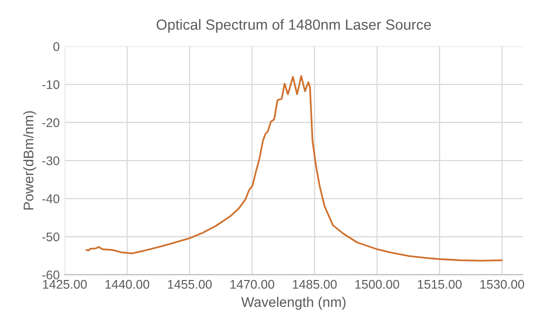 The width and height of the screenshot is (539, 331). I want to click on chart-title: Optical Spectrum of 1480nm Laser Source, so click(293, 26).